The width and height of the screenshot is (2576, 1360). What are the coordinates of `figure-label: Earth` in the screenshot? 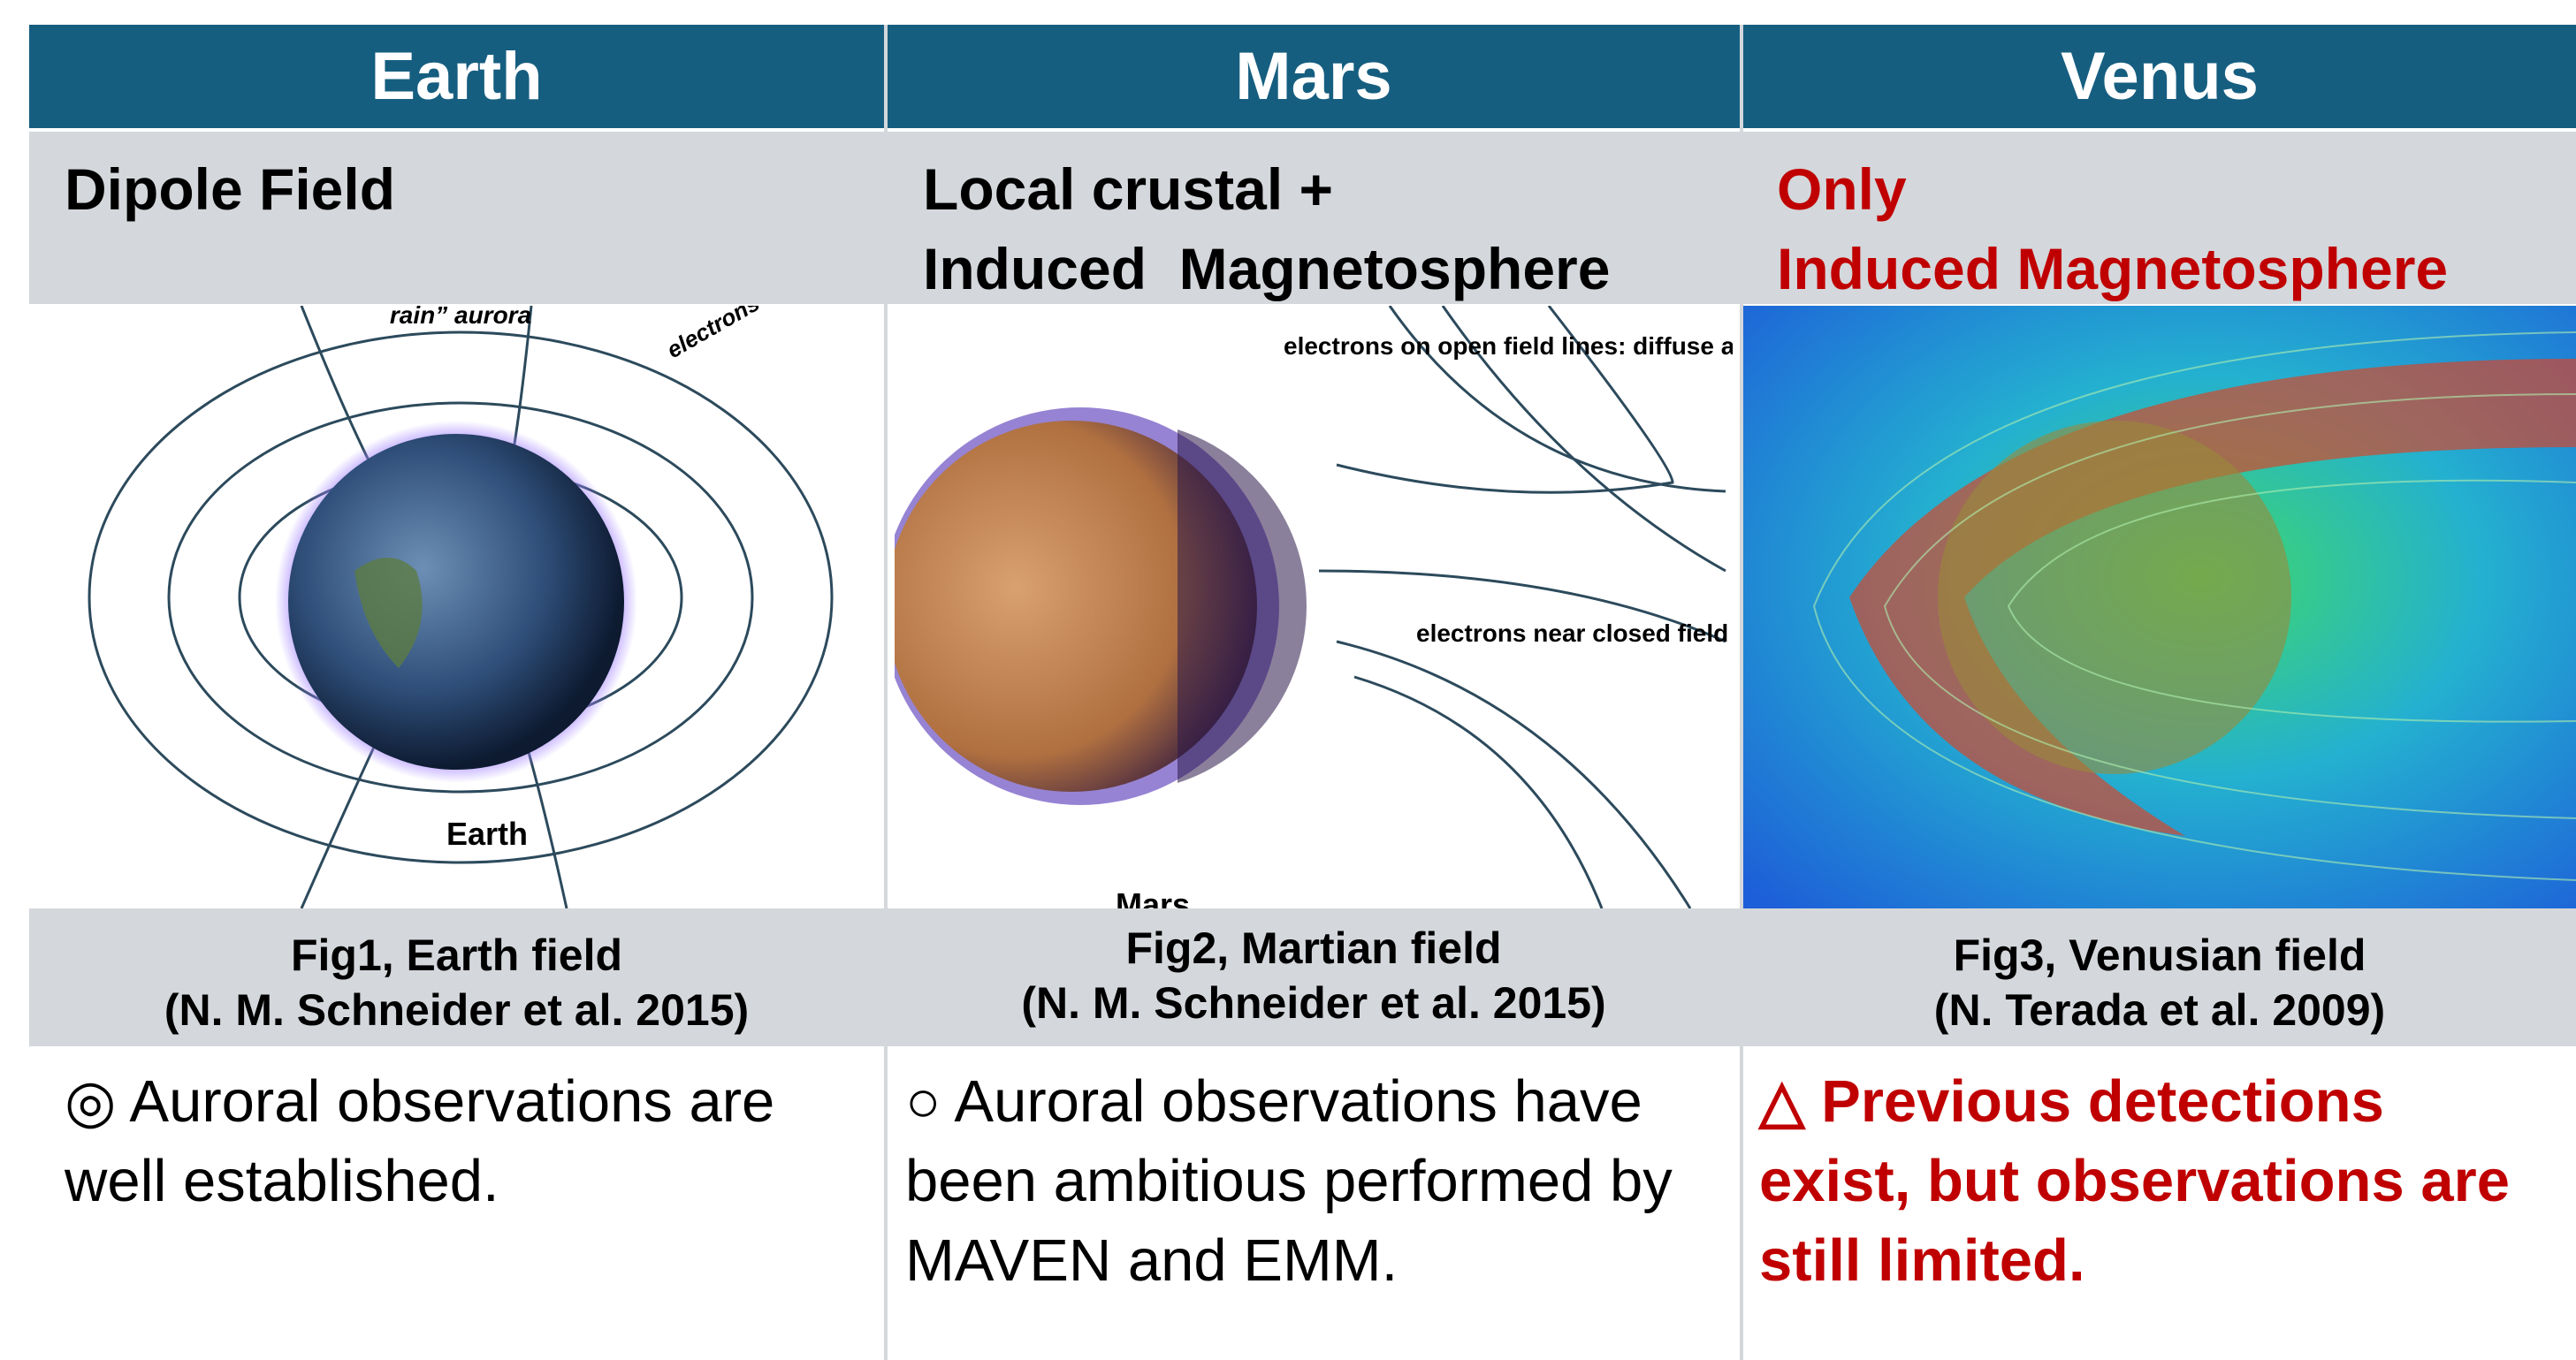 It's located at (487, 834).